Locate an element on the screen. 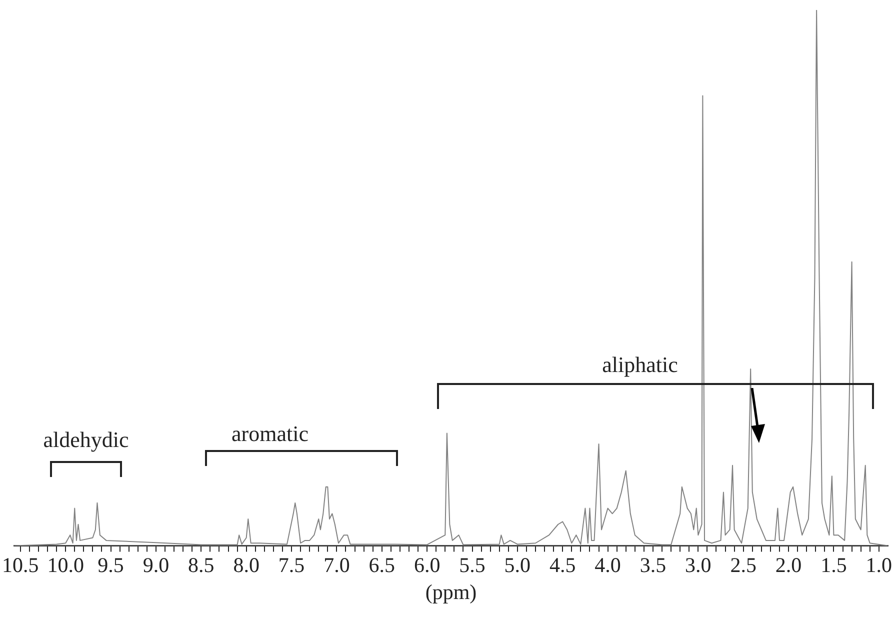 The image size is (894, 617). x-tick-label: 7.5 is located at coordinates (291, 564).